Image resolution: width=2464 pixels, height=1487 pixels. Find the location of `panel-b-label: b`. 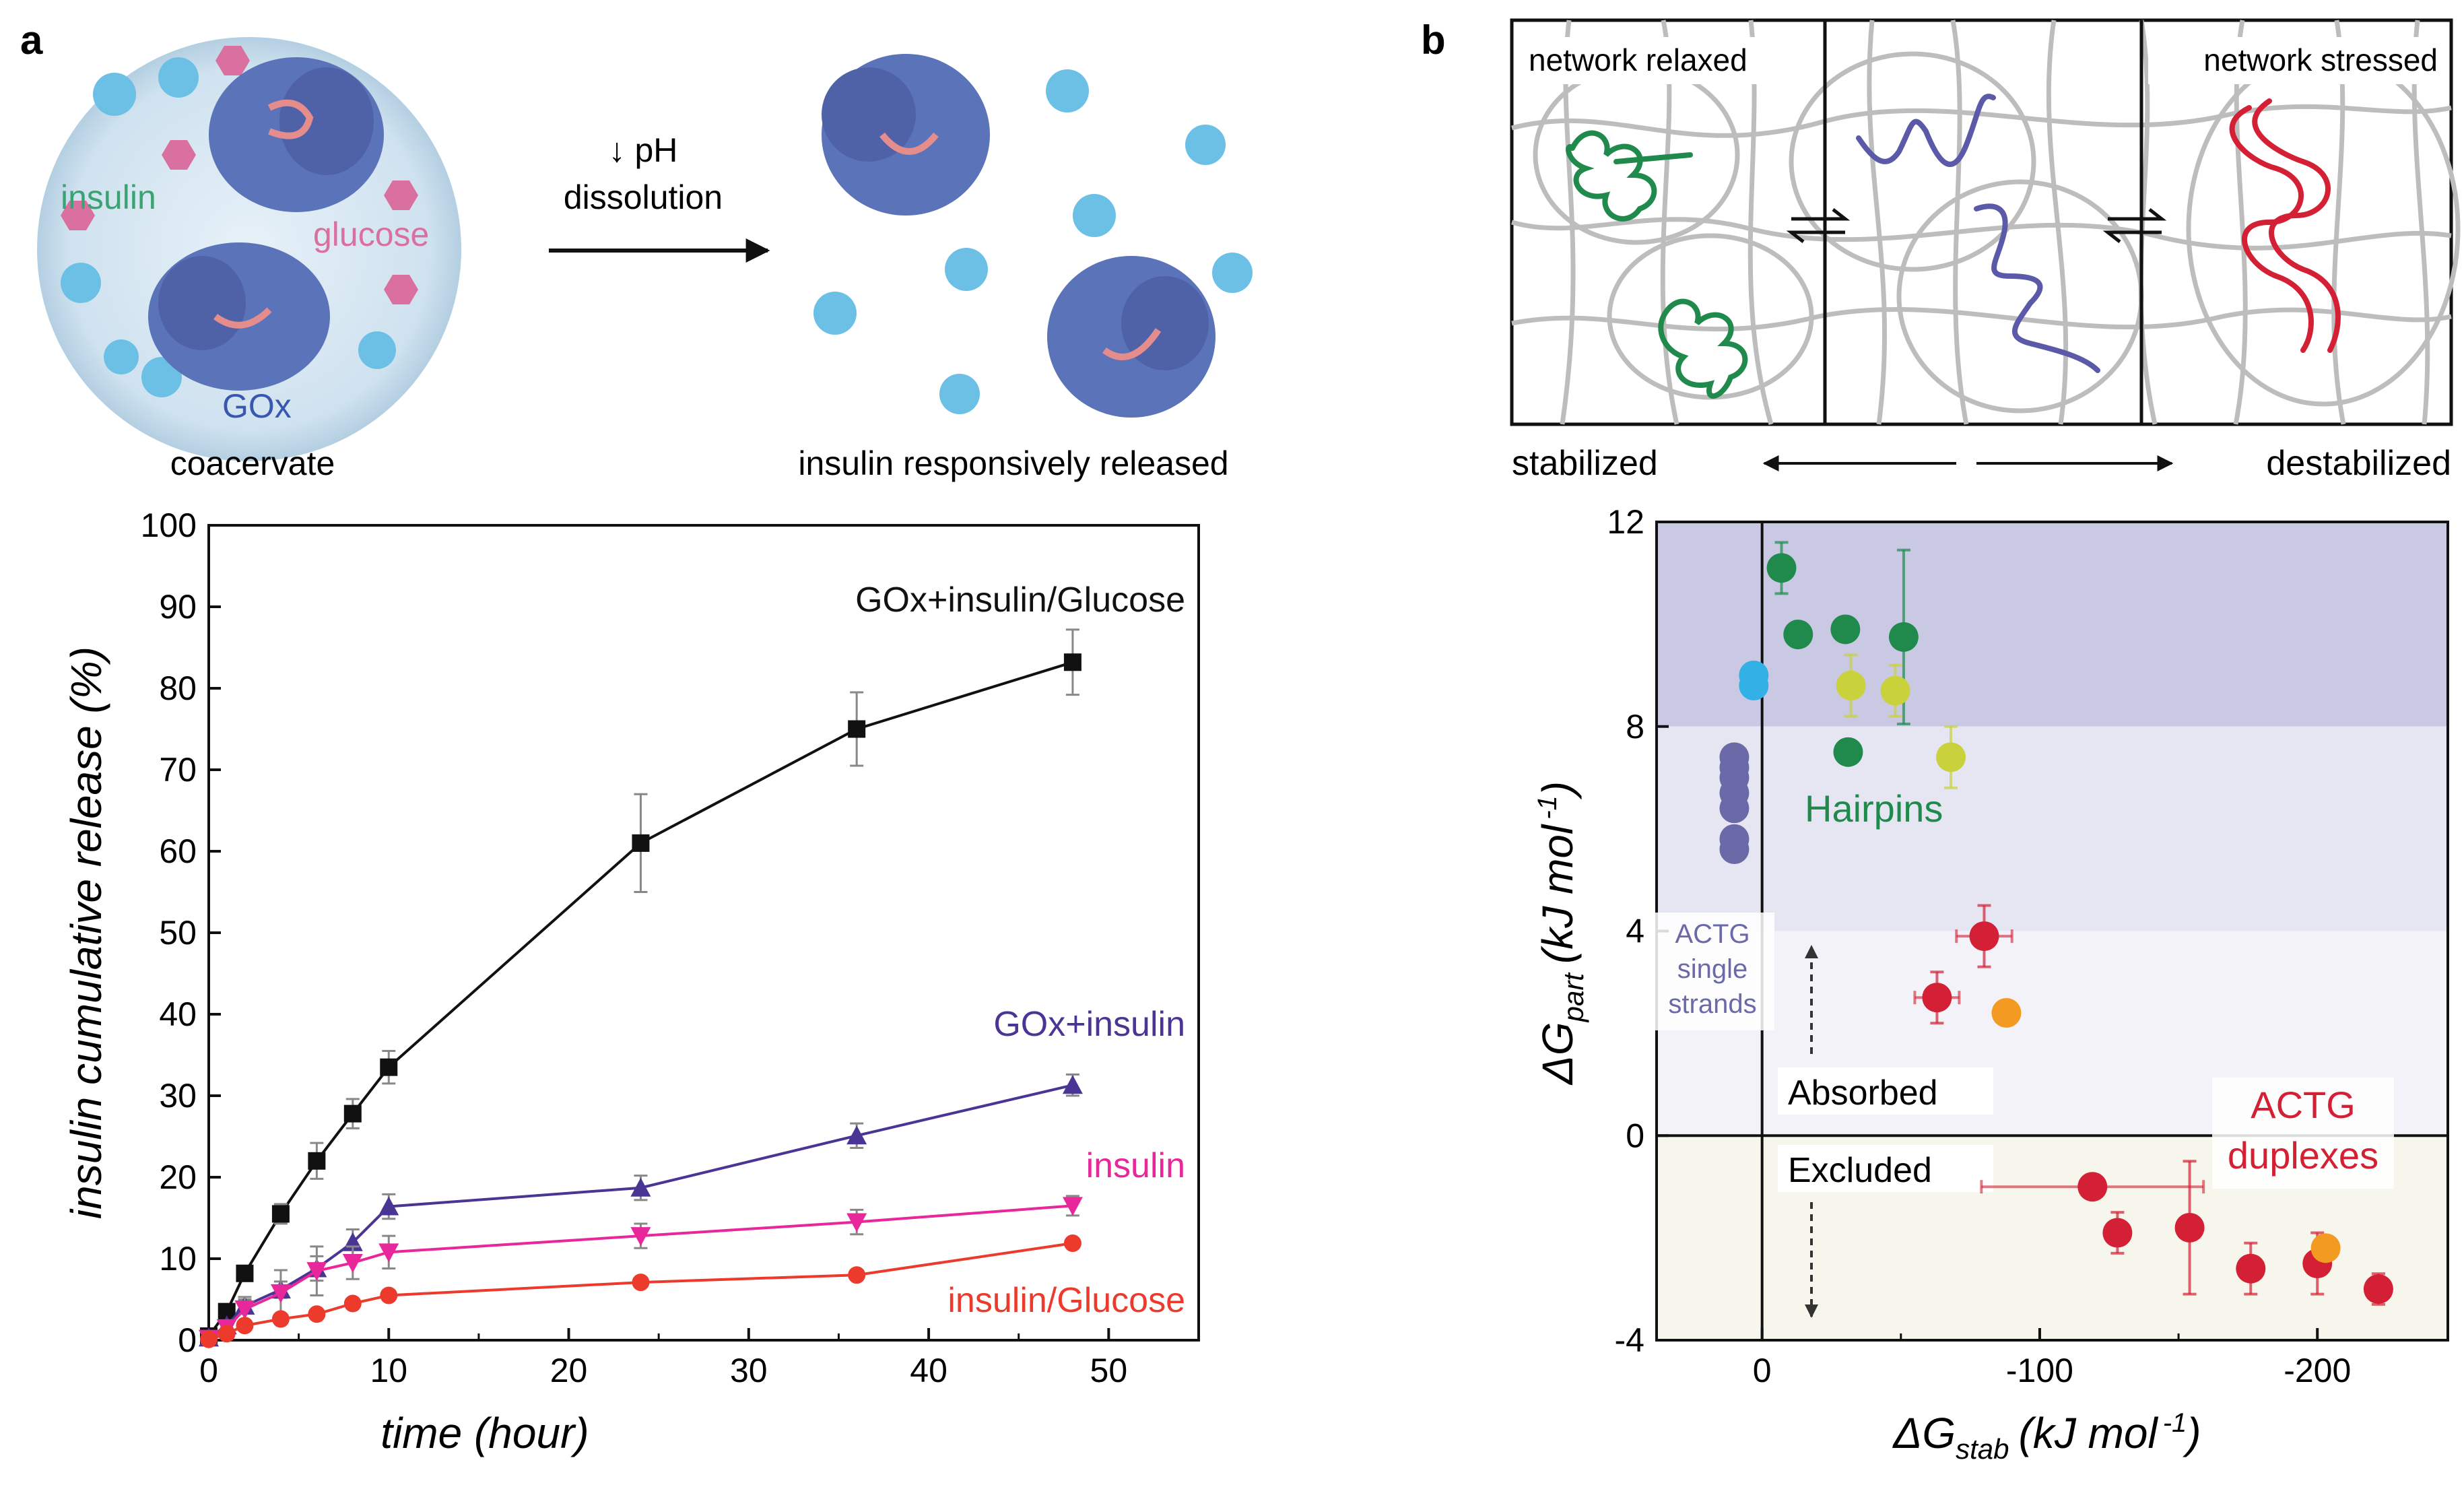

panel-b-label: b is located at coordinates (1433, 40).